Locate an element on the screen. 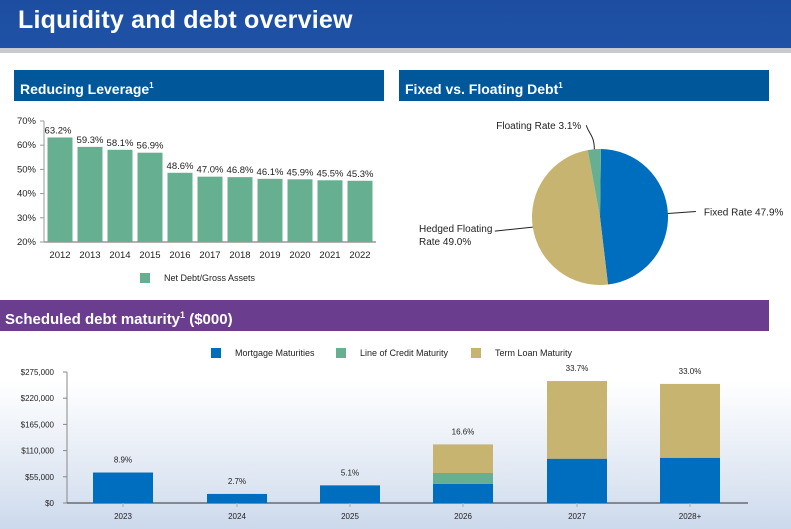 The height and width of the screenshot is (529, 791). data-label: 33.7% is located at coordinates (577, 368).